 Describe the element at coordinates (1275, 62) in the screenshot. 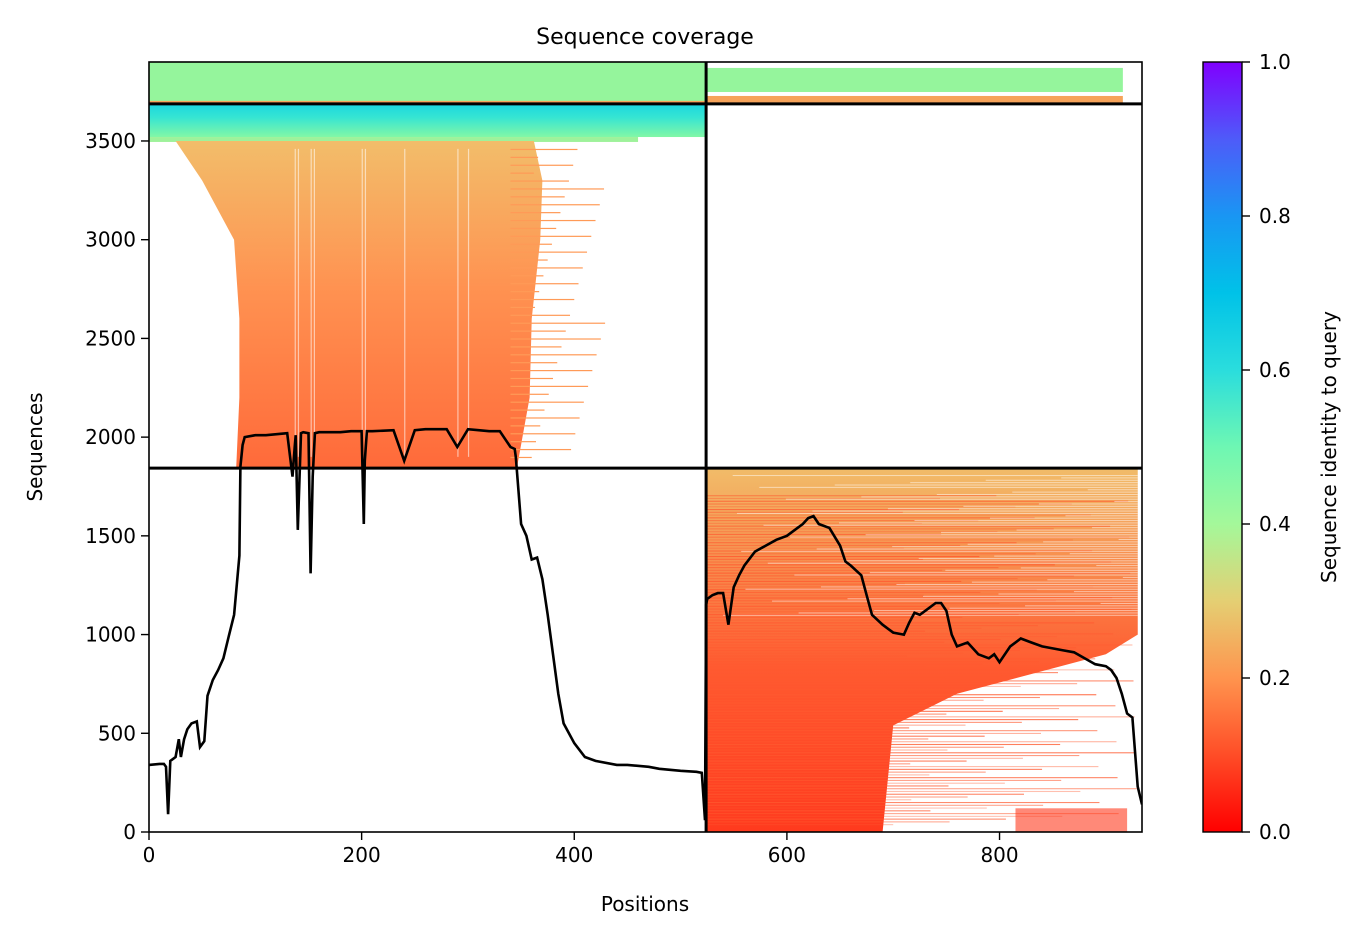

I see `colorbar-tick-label: 1.0` at that location.